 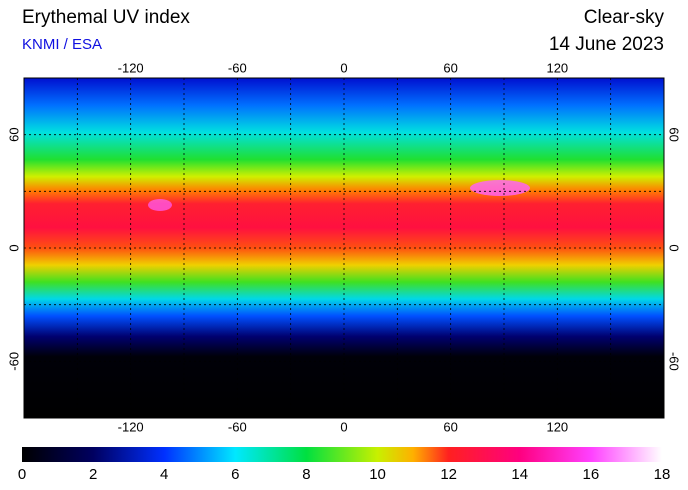 What do you see at coordinates (624, 17) in the screenshot?
I see `condition: Clear-sky` at bounding box center [624, 17].